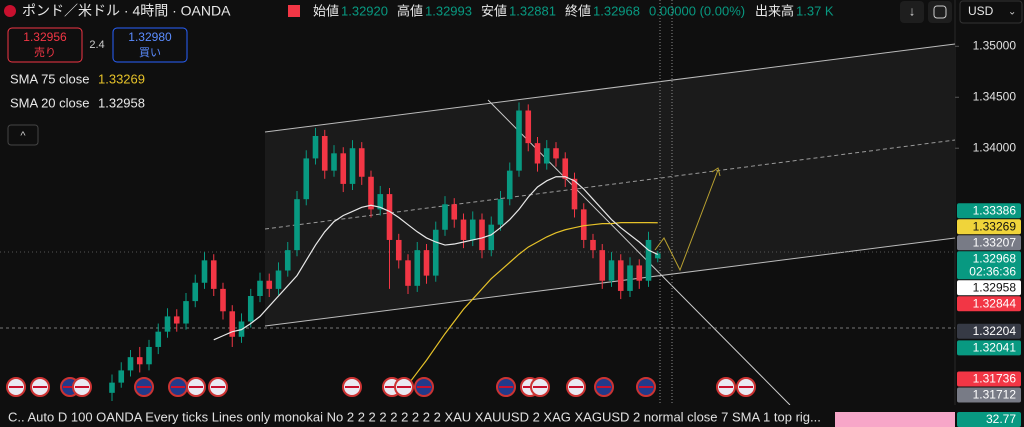 Image resolution: width=1024 pixels, height=427 pixels. I want to click on ohlc-label: 終値, so click(578, 10).